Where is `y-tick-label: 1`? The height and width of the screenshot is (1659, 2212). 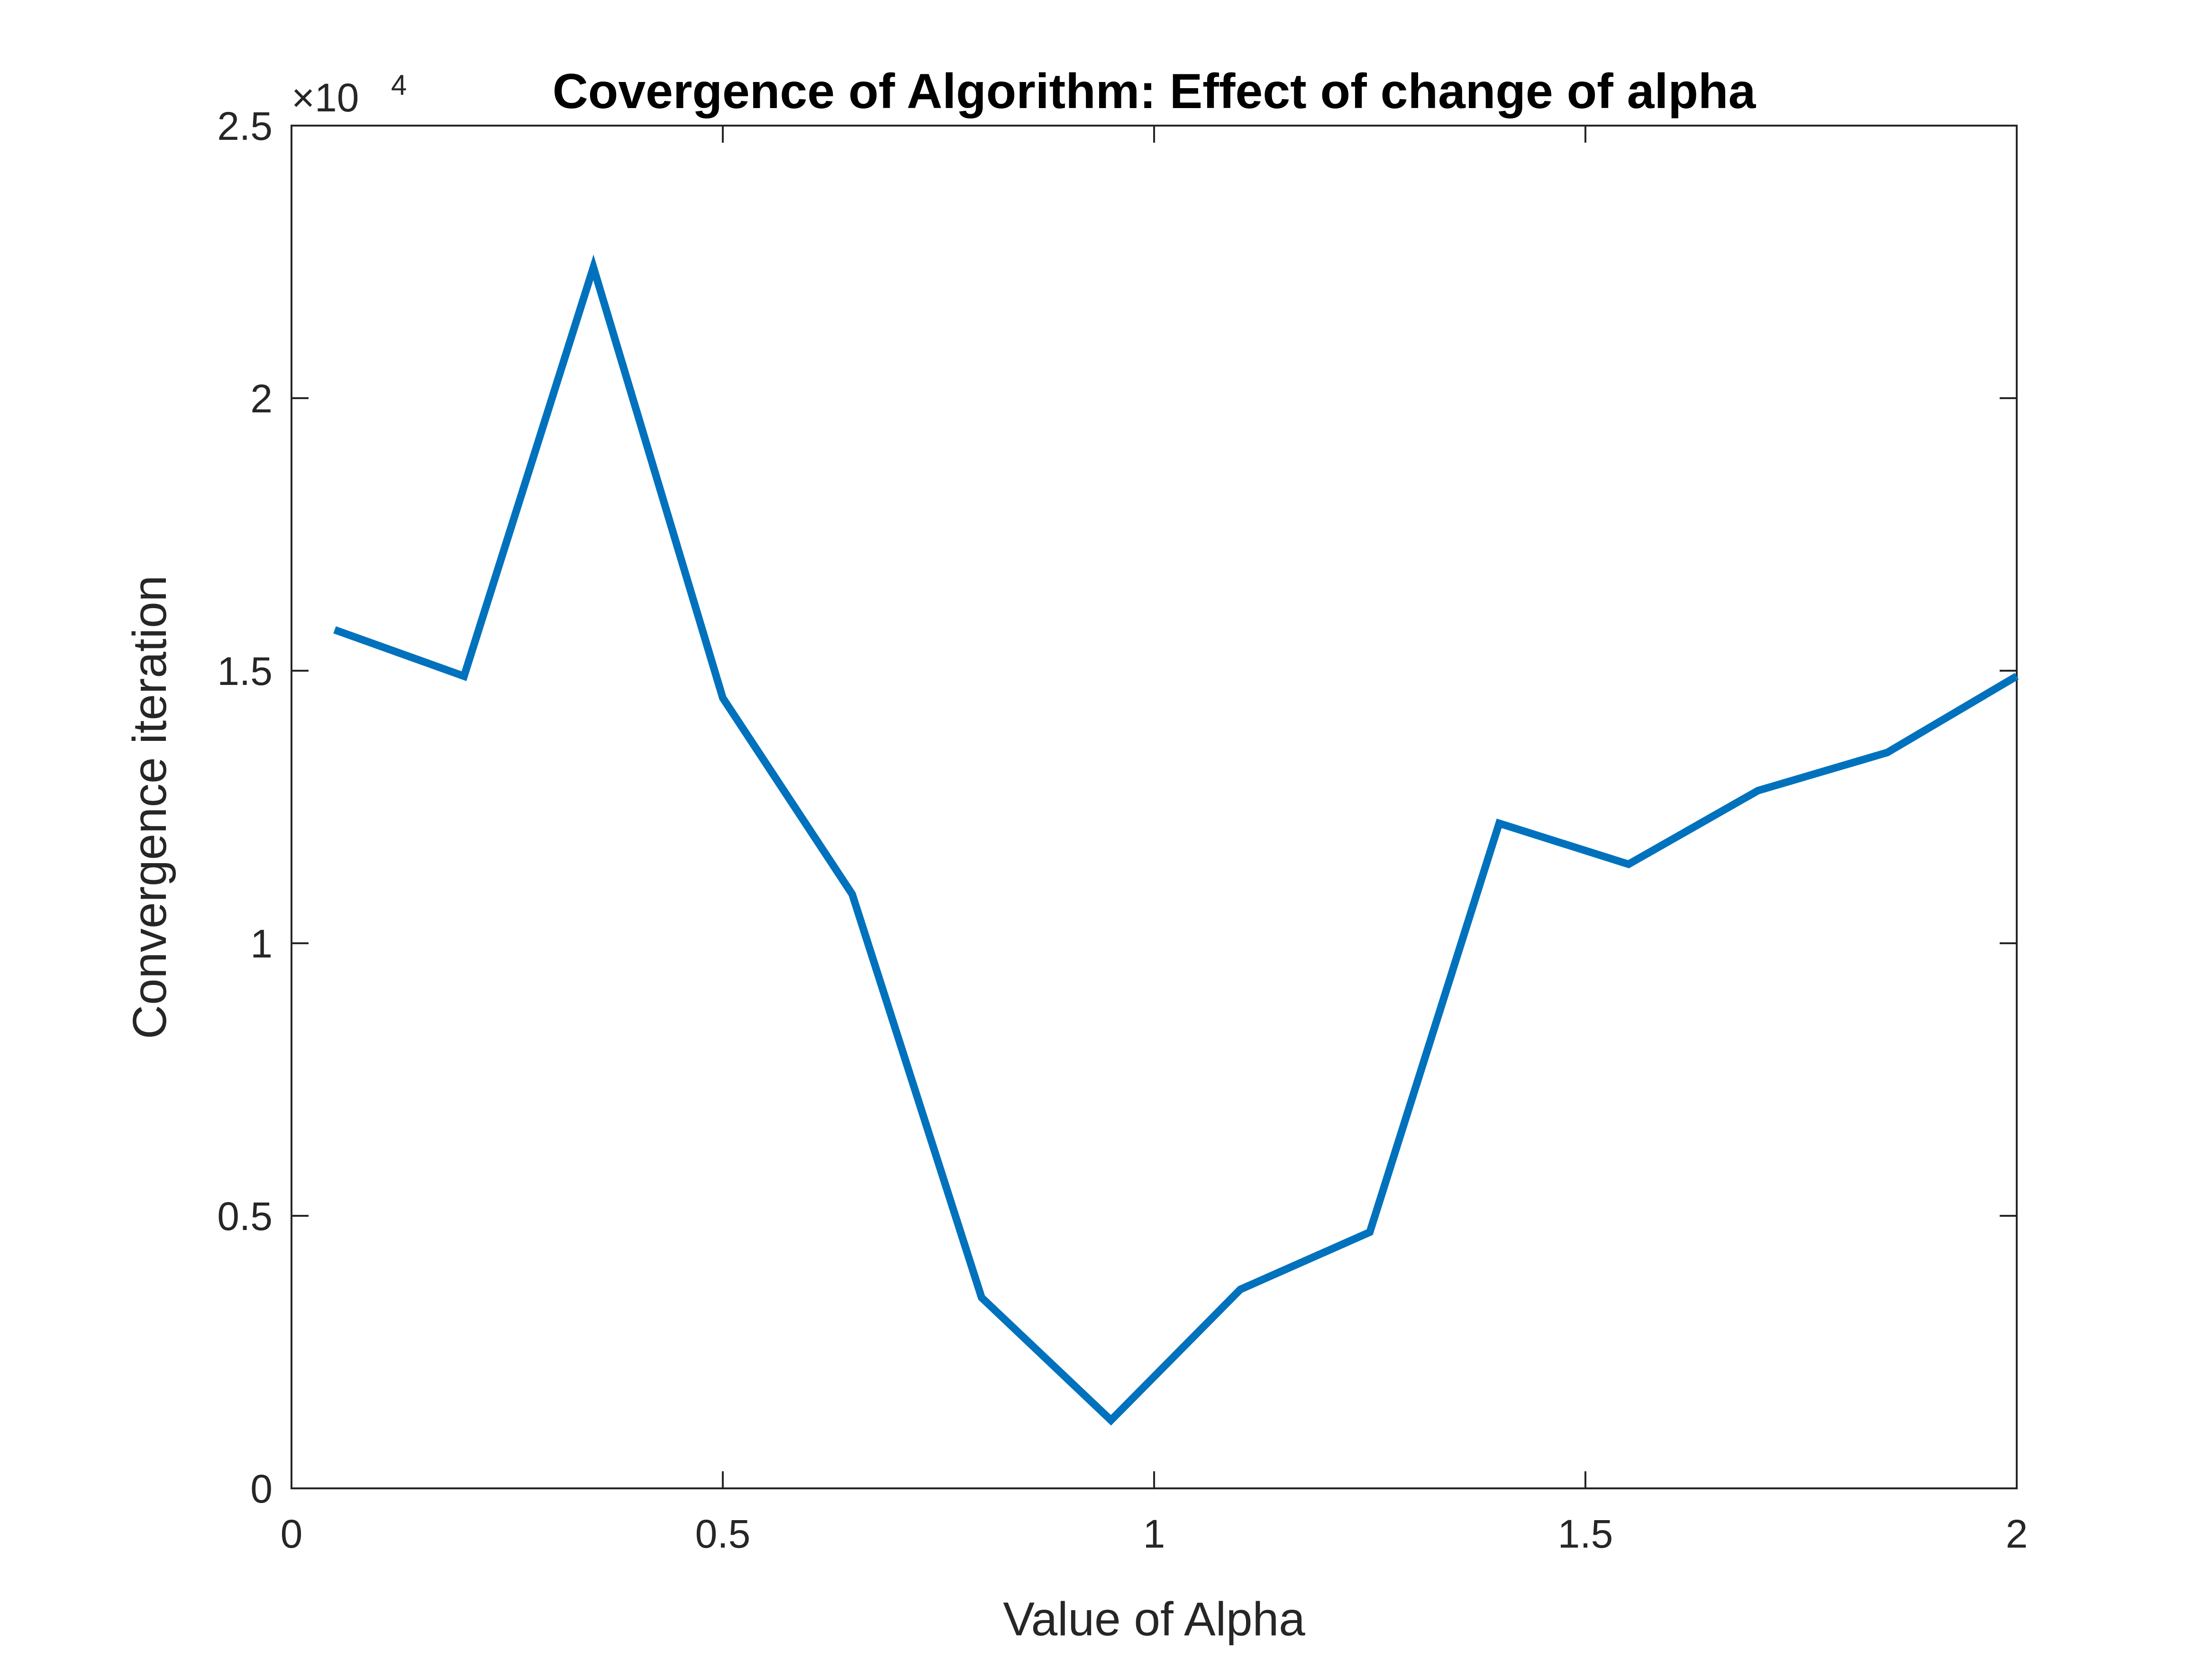 y-tick-label: 1 is located at coordinates (261, 943).